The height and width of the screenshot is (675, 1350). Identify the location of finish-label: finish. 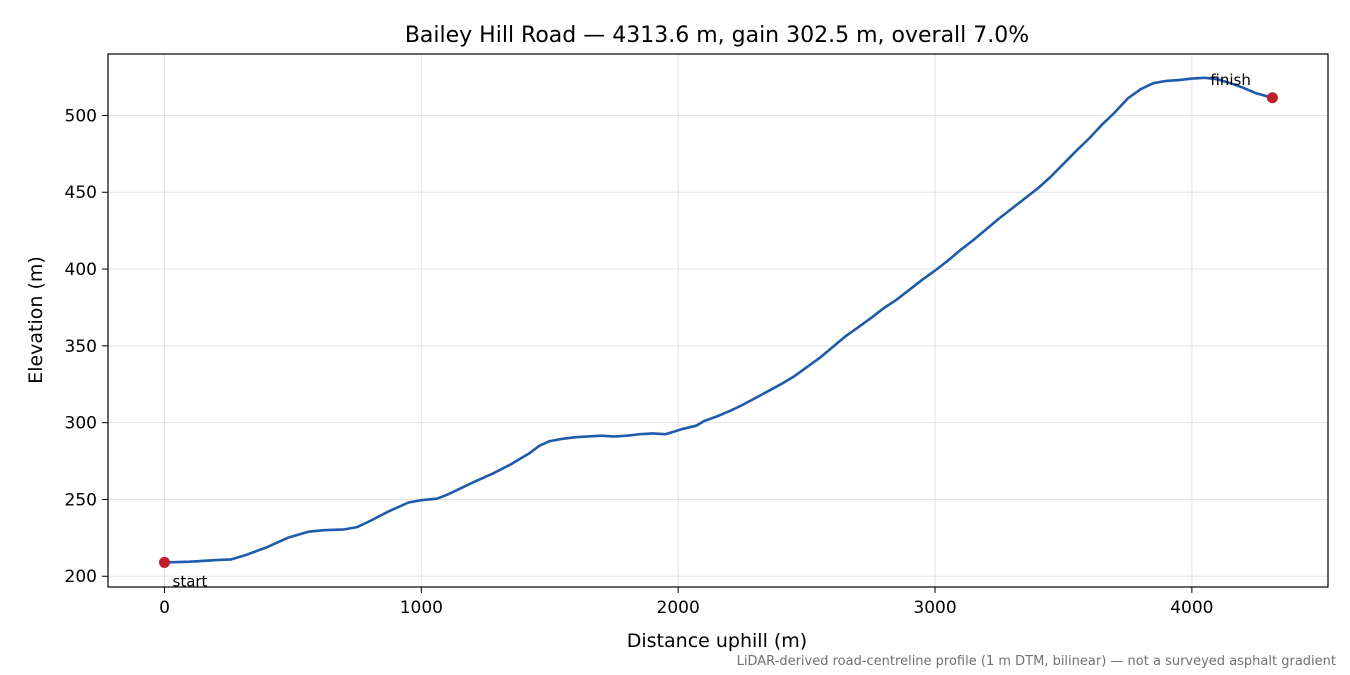
(1230, 80).